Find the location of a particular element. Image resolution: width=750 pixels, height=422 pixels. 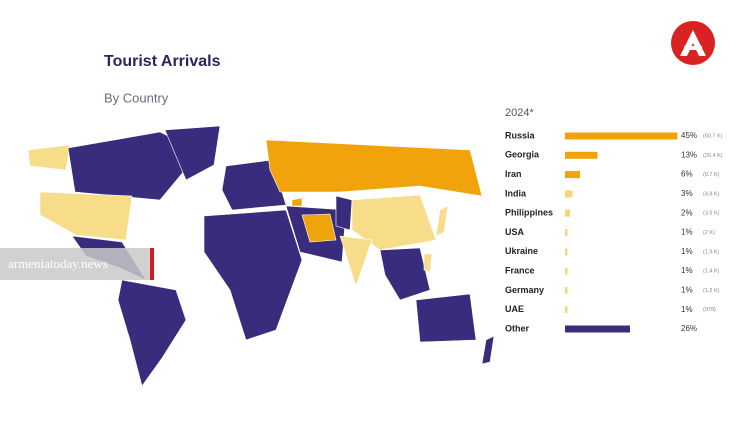

canada is located at coordinates (134, 166).